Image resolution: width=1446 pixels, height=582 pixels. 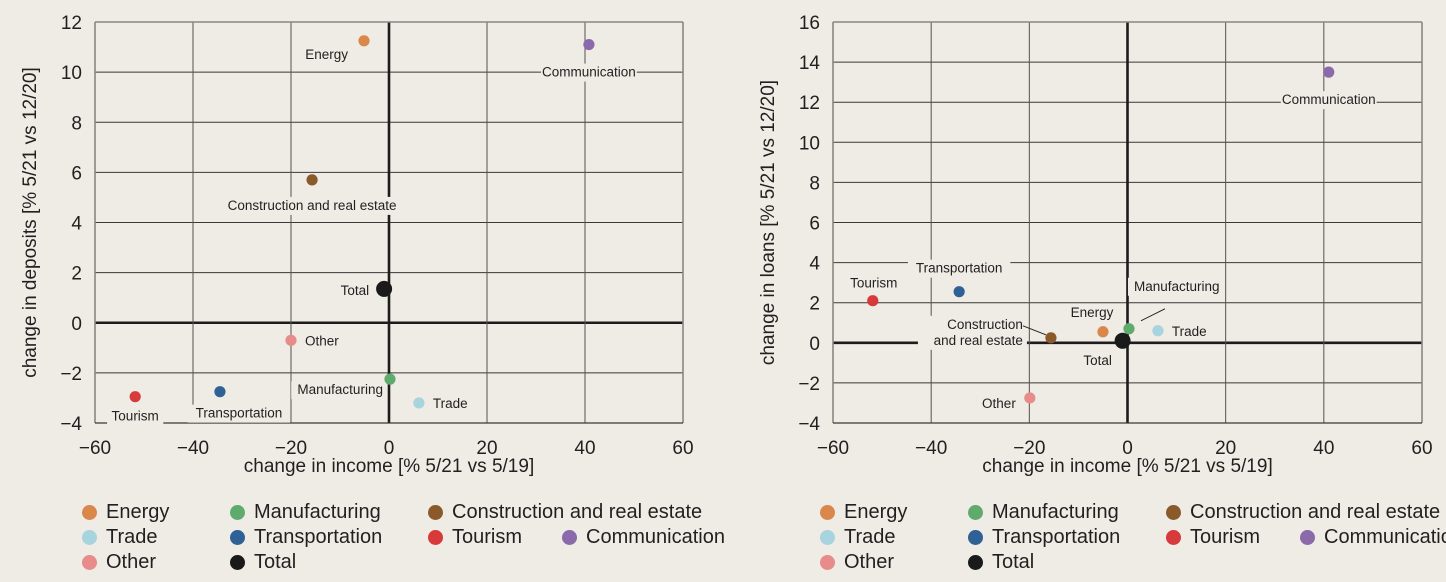 What do you see at coordinates (389, 448) in the screenshot?
I see `x-tick-label: 0` at bounding box center [389, 448].